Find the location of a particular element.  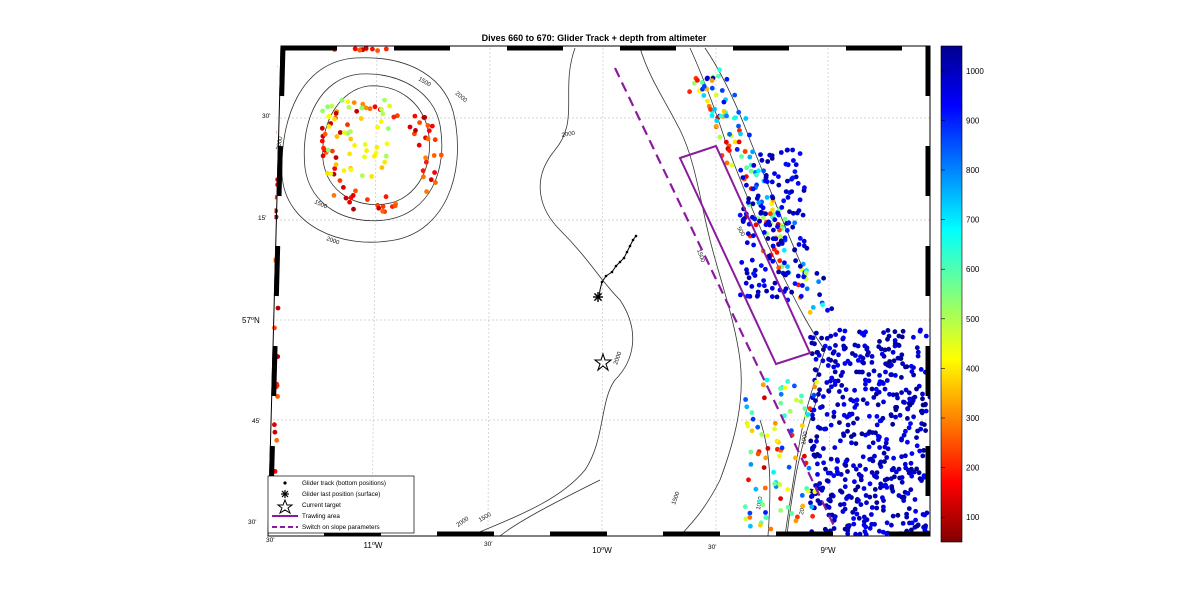

glider-track-point is located at coordinates (620, 262).